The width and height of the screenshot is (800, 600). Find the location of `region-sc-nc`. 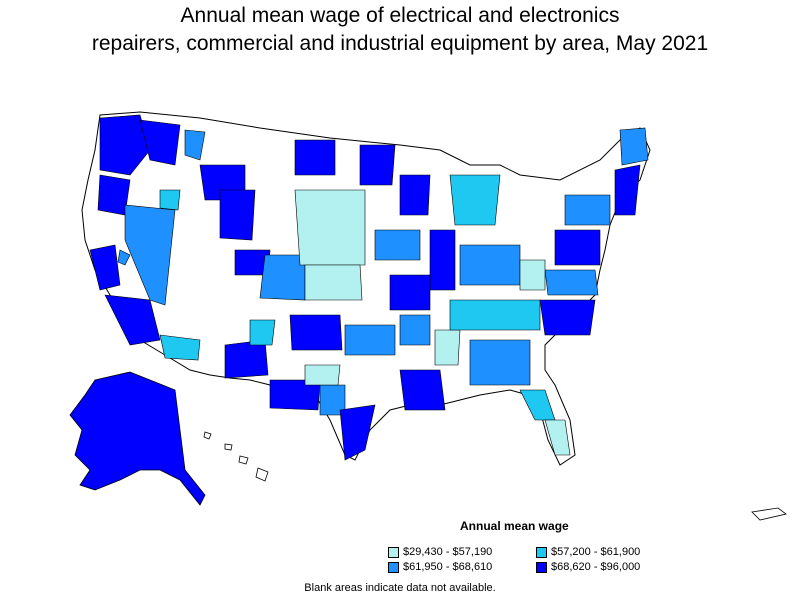

region-sc-nc is located at coordinates (567, 317).